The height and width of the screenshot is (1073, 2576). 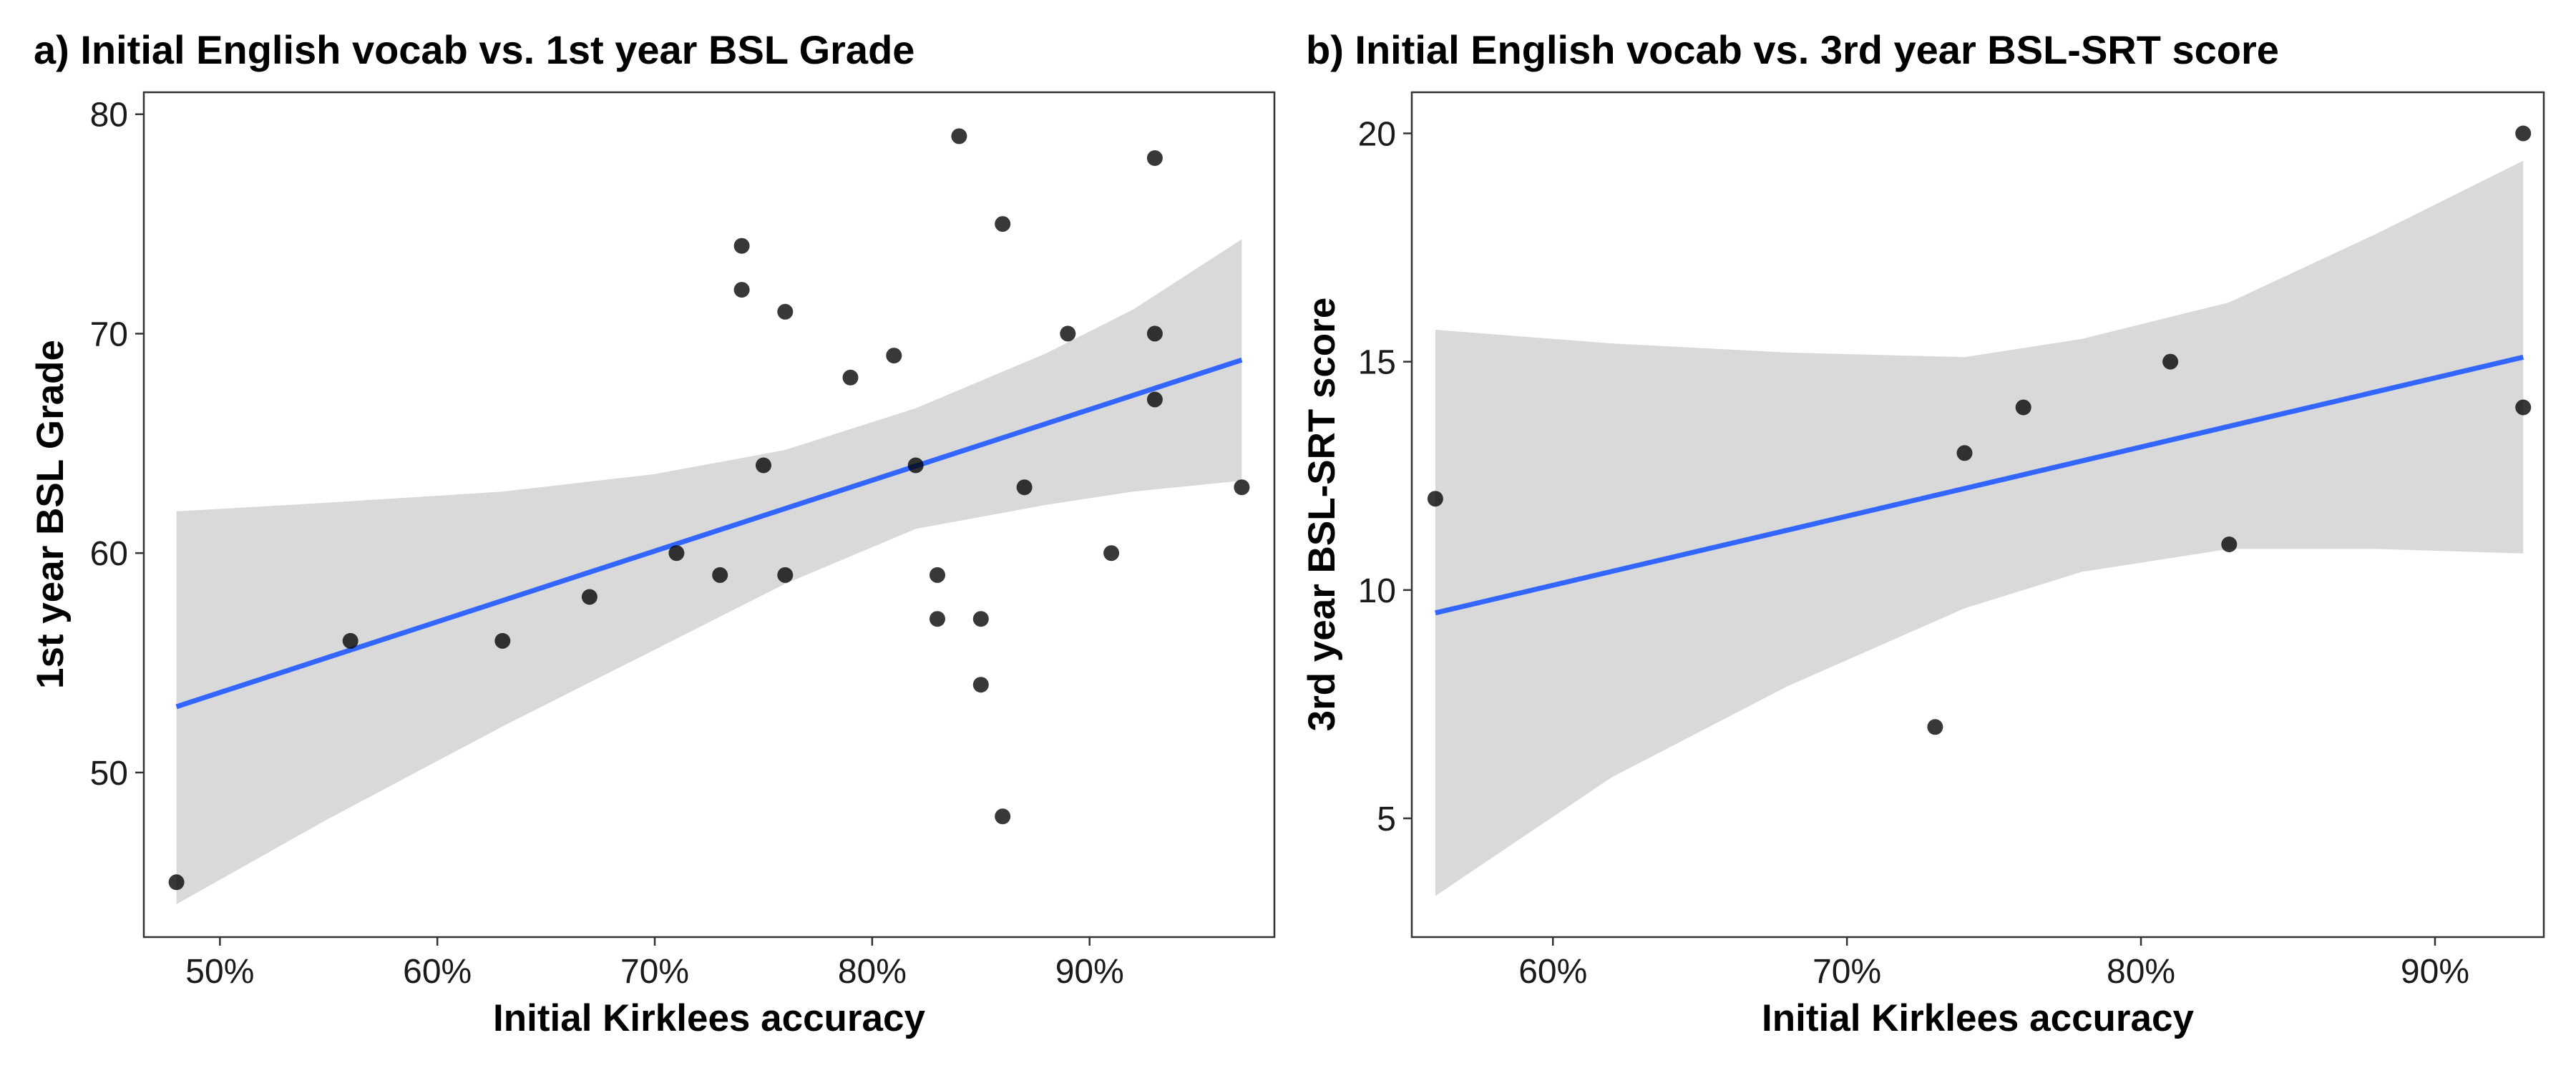 I want to click on panel-a-x-axis: 50% 60% 70% 80% 90%, so click(x=654, y=964).